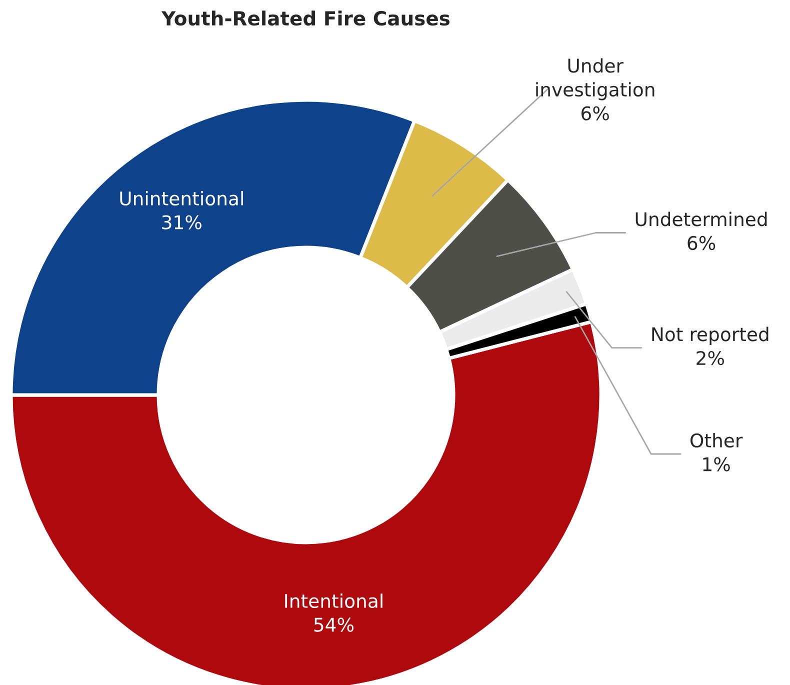  What do you see at coordinates (182, 222) in the screenshot?
I see `data-label: 31%` at bounding box center [182, 222].